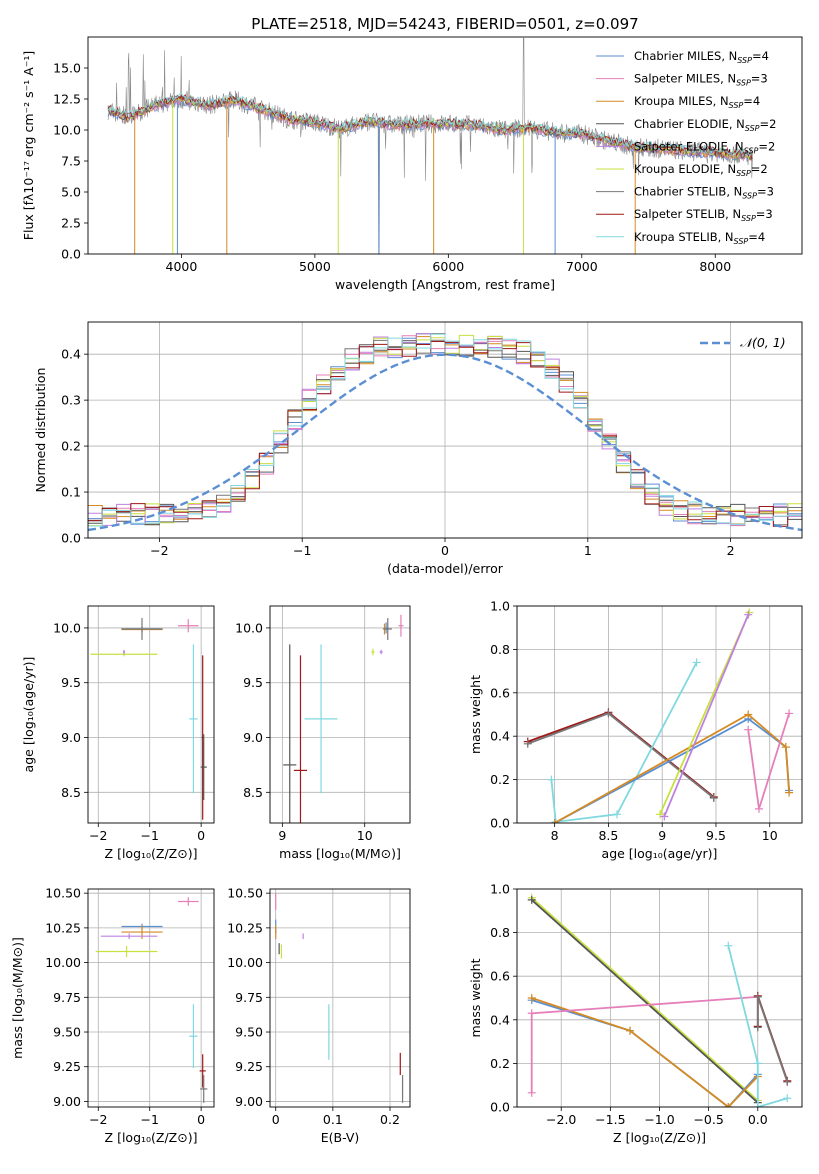 This screenshot has width=819, height=1174. I want to click on x-axis-label: wavelength [Angstrom, rest frame], so click(445, 284).